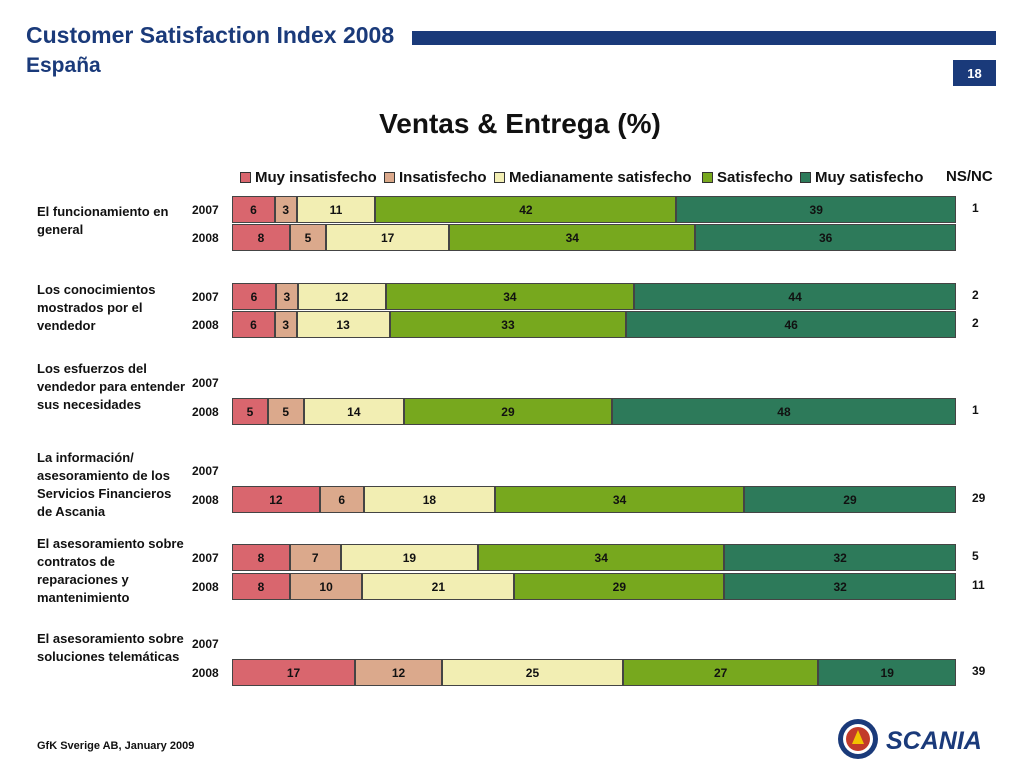 This screenshot has height=768, width=1024. I want to click on data-label: 12, so click(398, 672).